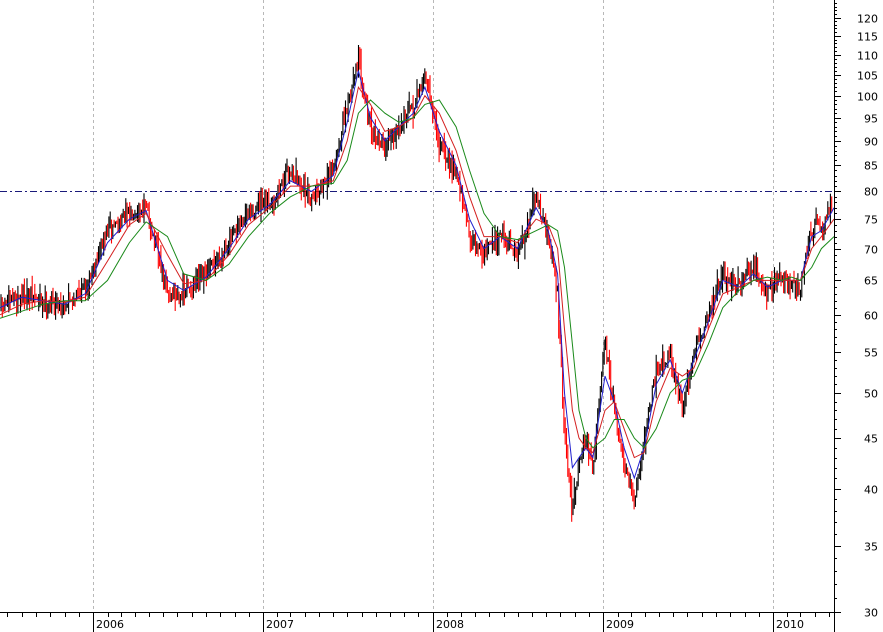 The width and height of the screenshot is (883, 632). What do you see at coordinates (867, 37) in the screenshot?
I see `y-tick-label: 115` at bounding box center [867, 37].